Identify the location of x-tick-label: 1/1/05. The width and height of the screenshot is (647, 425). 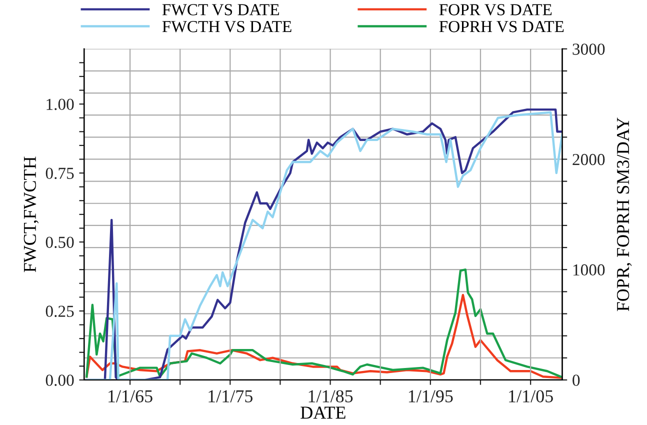
(531, 396).